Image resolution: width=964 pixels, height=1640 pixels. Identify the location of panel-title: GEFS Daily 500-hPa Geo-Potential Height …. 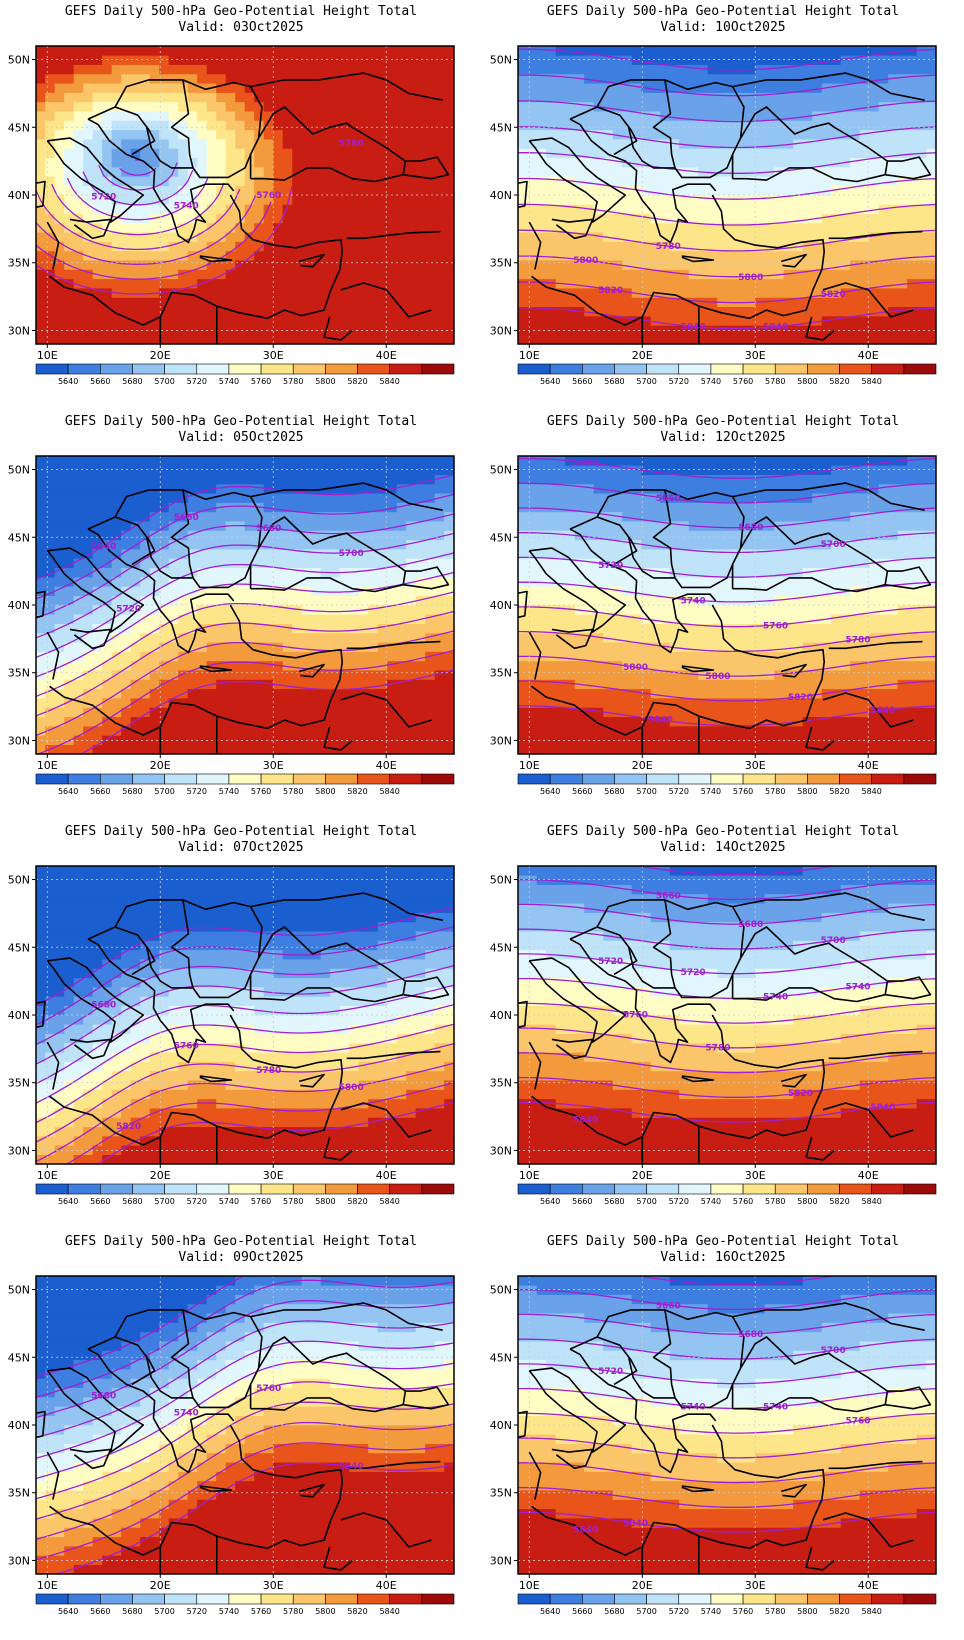
(241, 11).